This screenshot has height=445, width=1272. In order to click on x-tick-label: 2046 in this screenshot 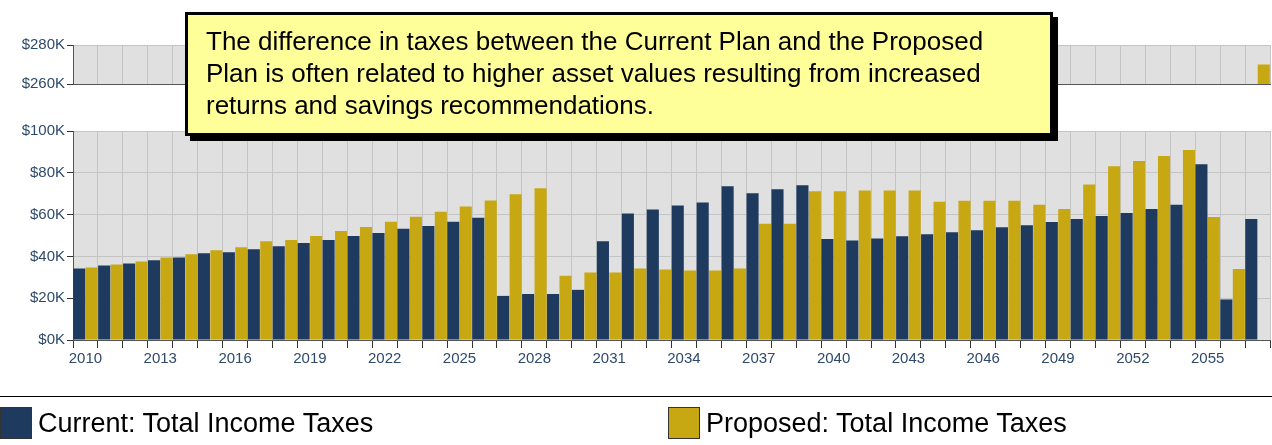, I will do `click(983, 358)`.